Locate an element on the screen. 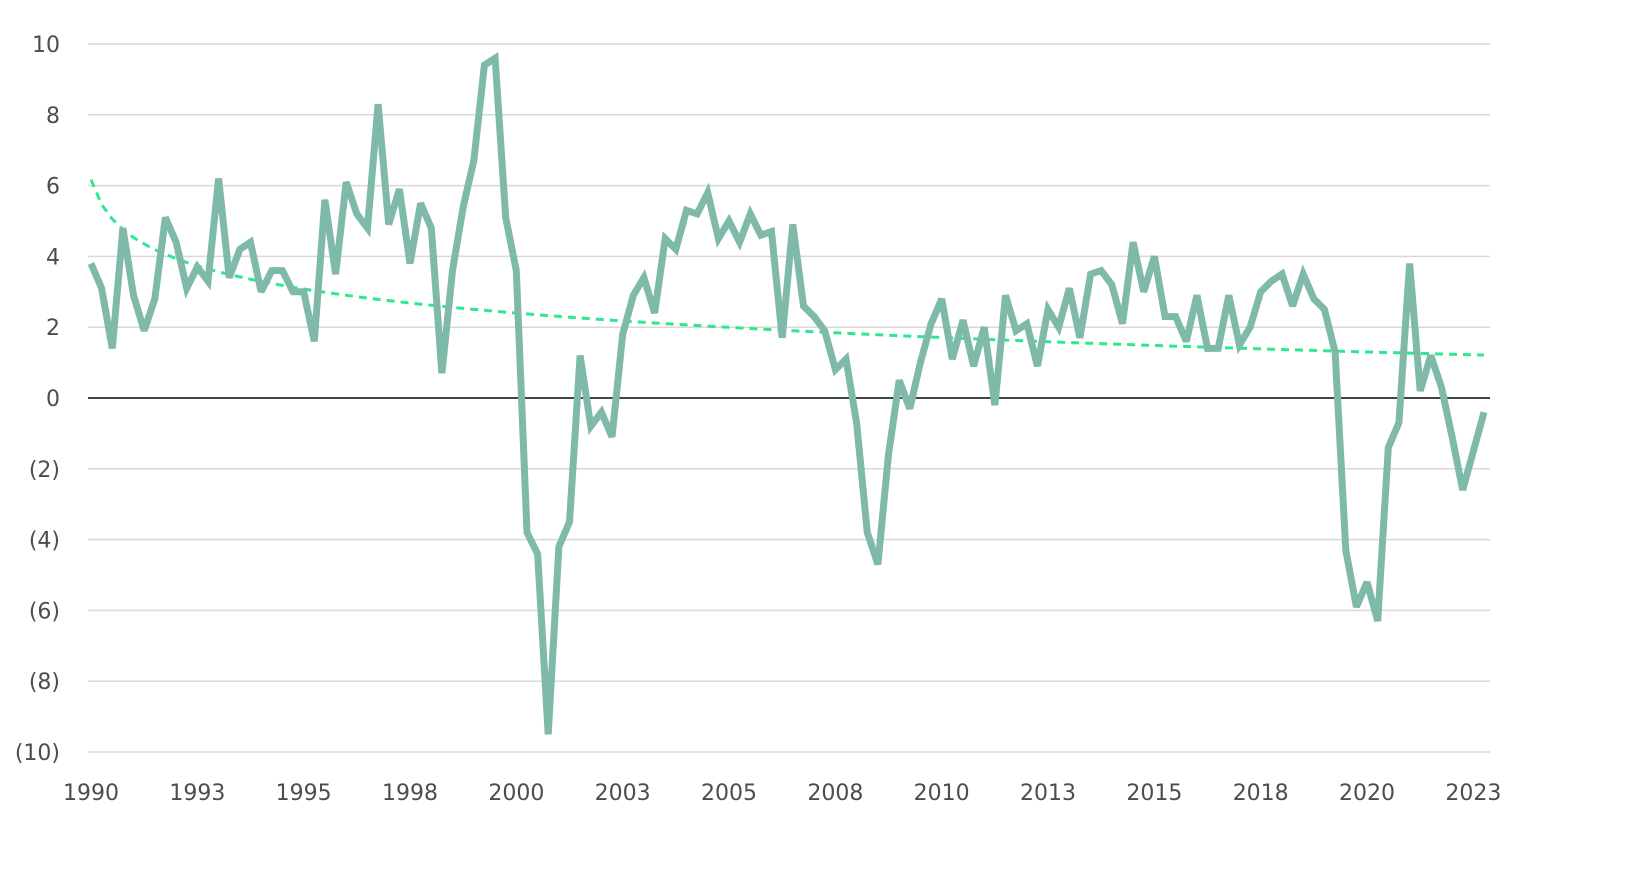  x-tick-label: 2013 is located at coordinates (1048, 793).